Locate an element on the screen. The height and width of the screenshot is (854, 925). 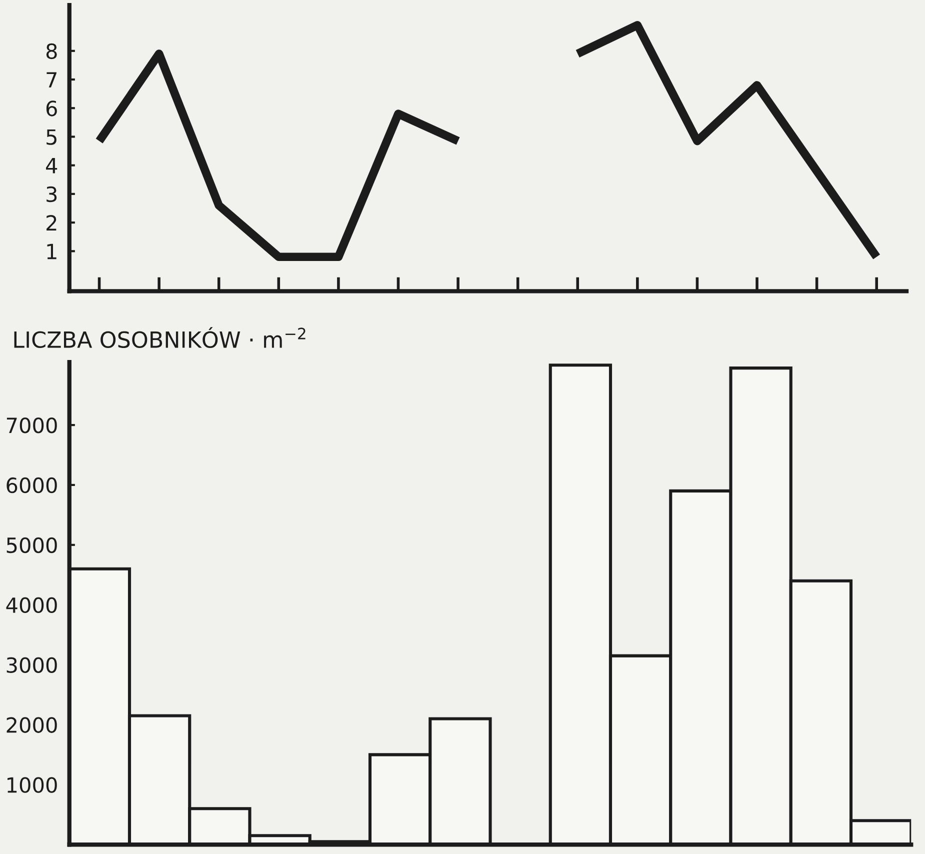
y-tick-label: 2 is located at coordinates (51, 222).